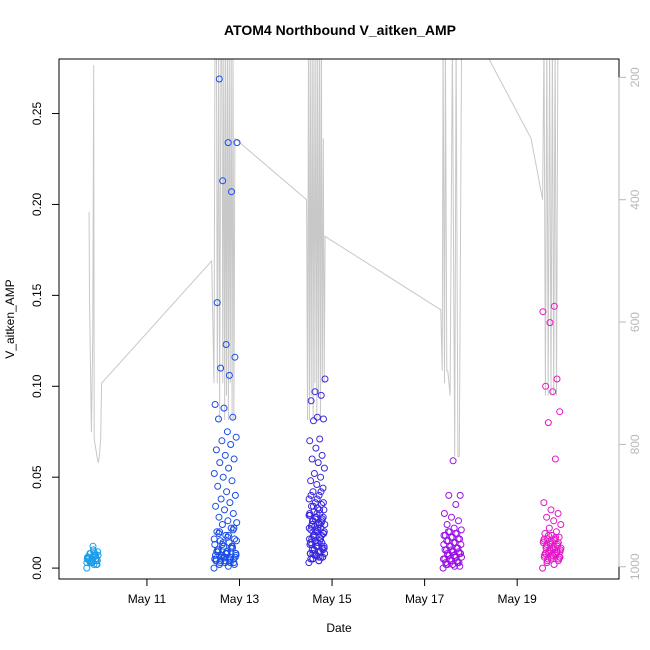  What do you see at coordinates (635, 77) in the screenshot?
I see `y2-tick-label: 200` at bounding box center [635, 77].